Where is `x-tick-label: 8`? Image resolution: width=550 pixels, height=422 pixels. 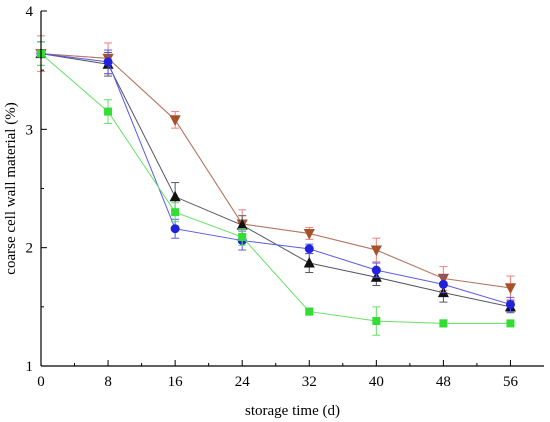 x-tick-label: 8 is located at coordinates (108, 382).